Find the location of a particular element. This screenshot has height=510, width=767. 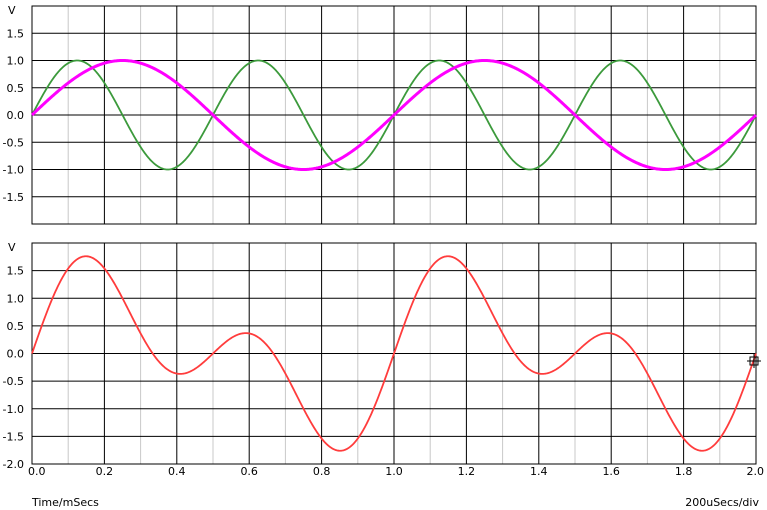

x-tick-label: 1.4 is located at coordinates (539, 471).